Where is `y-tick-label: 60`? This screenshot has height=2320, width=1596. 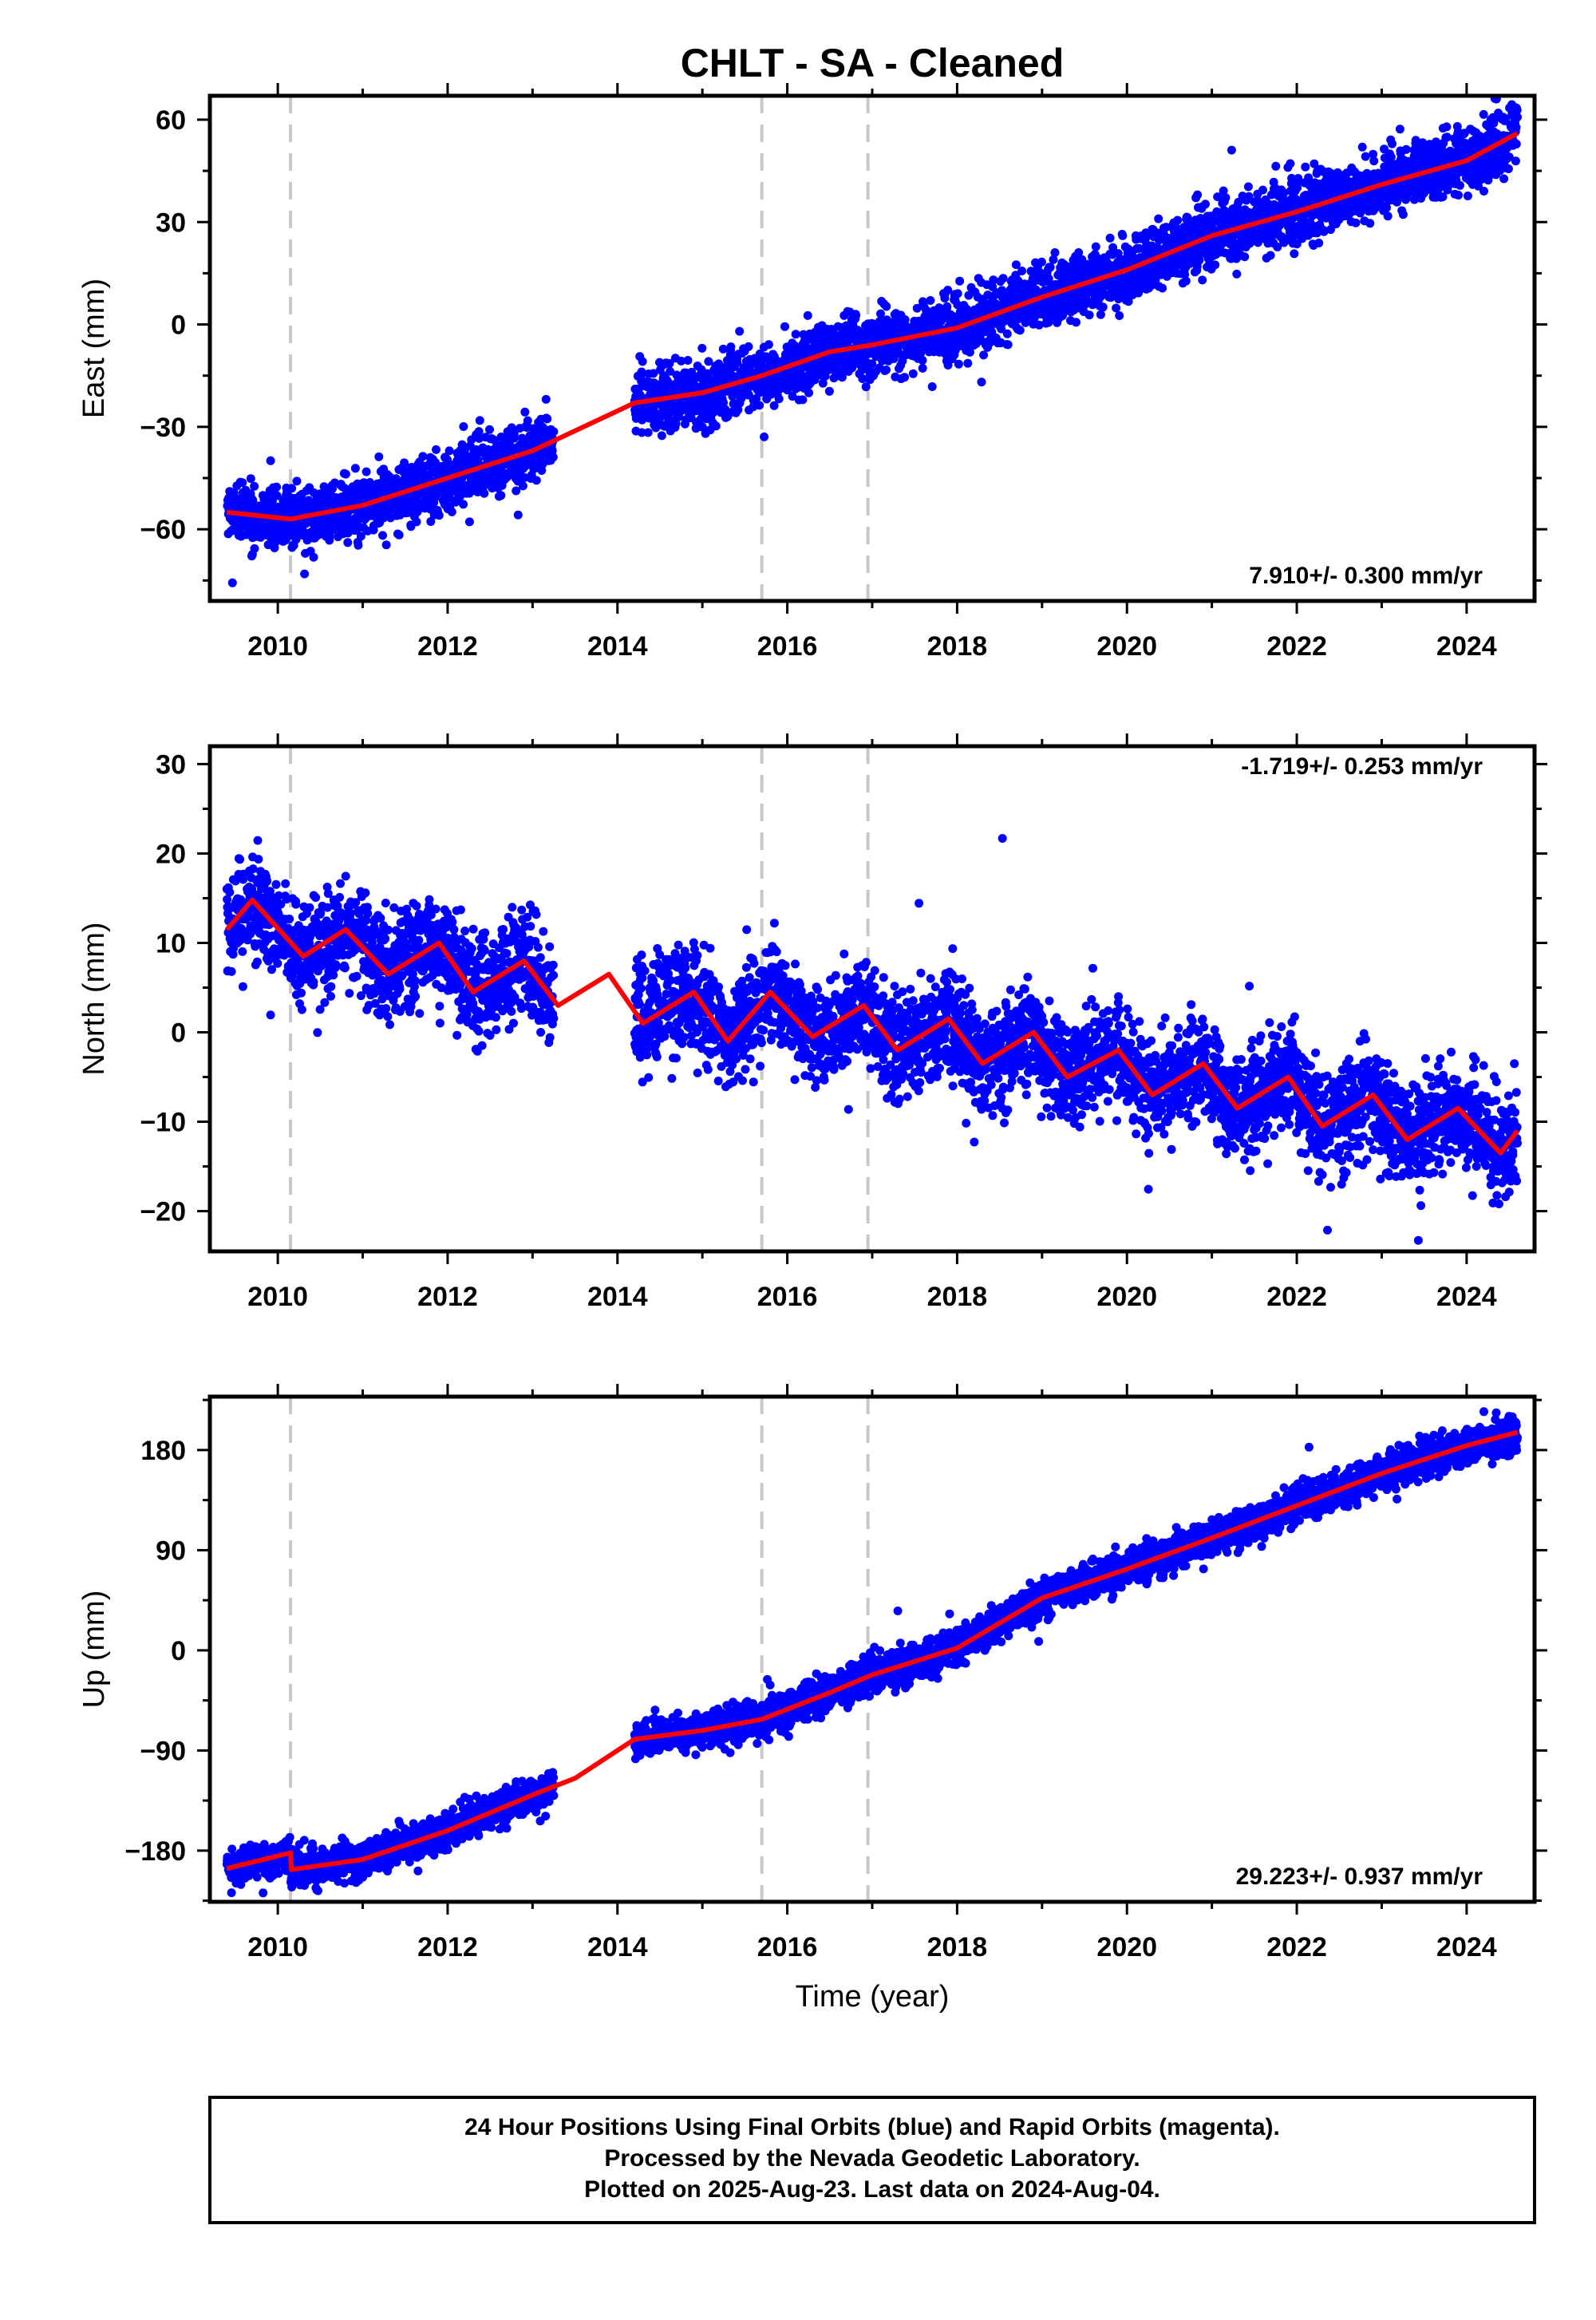
y-tick-label: 60 is located at coordinates (171, 120).